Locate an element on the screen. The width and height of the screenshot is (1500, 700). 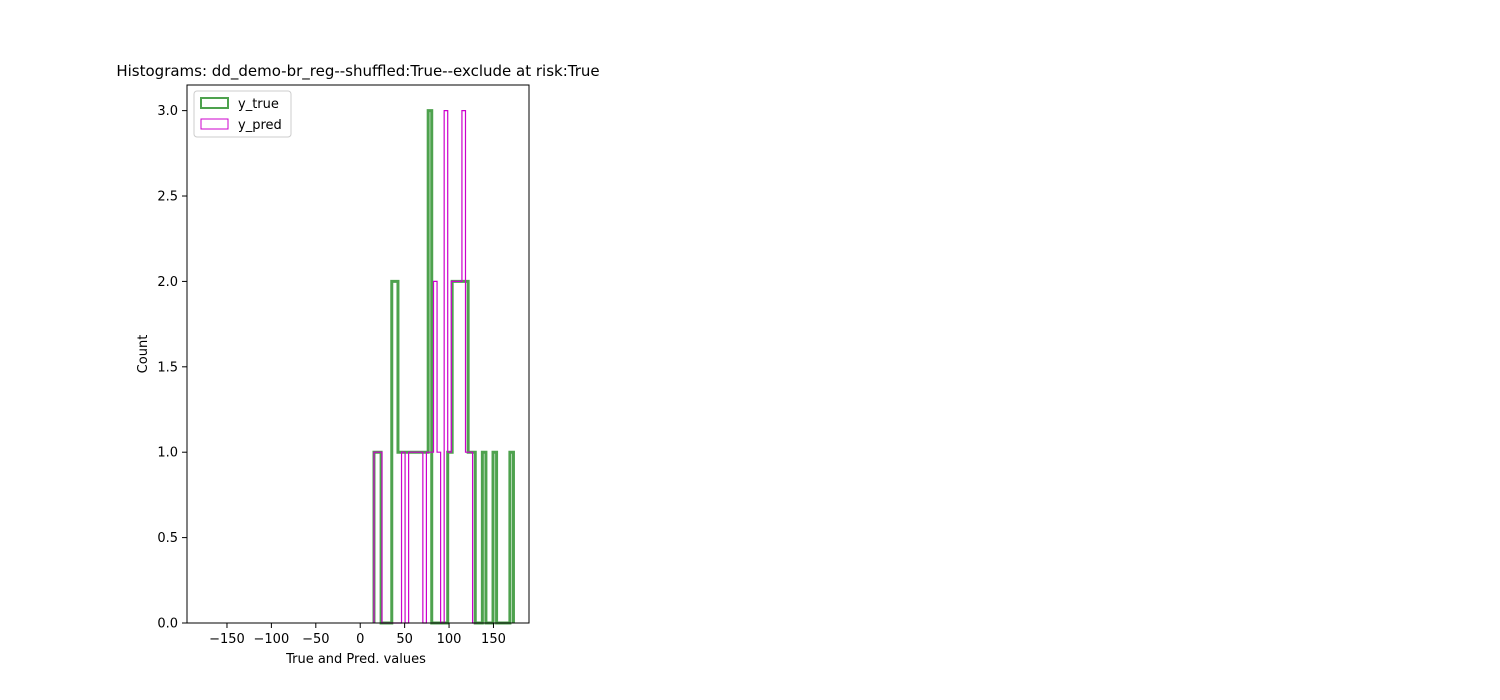
y-tick-label: 2.0 is located at coordinates (167, 282).